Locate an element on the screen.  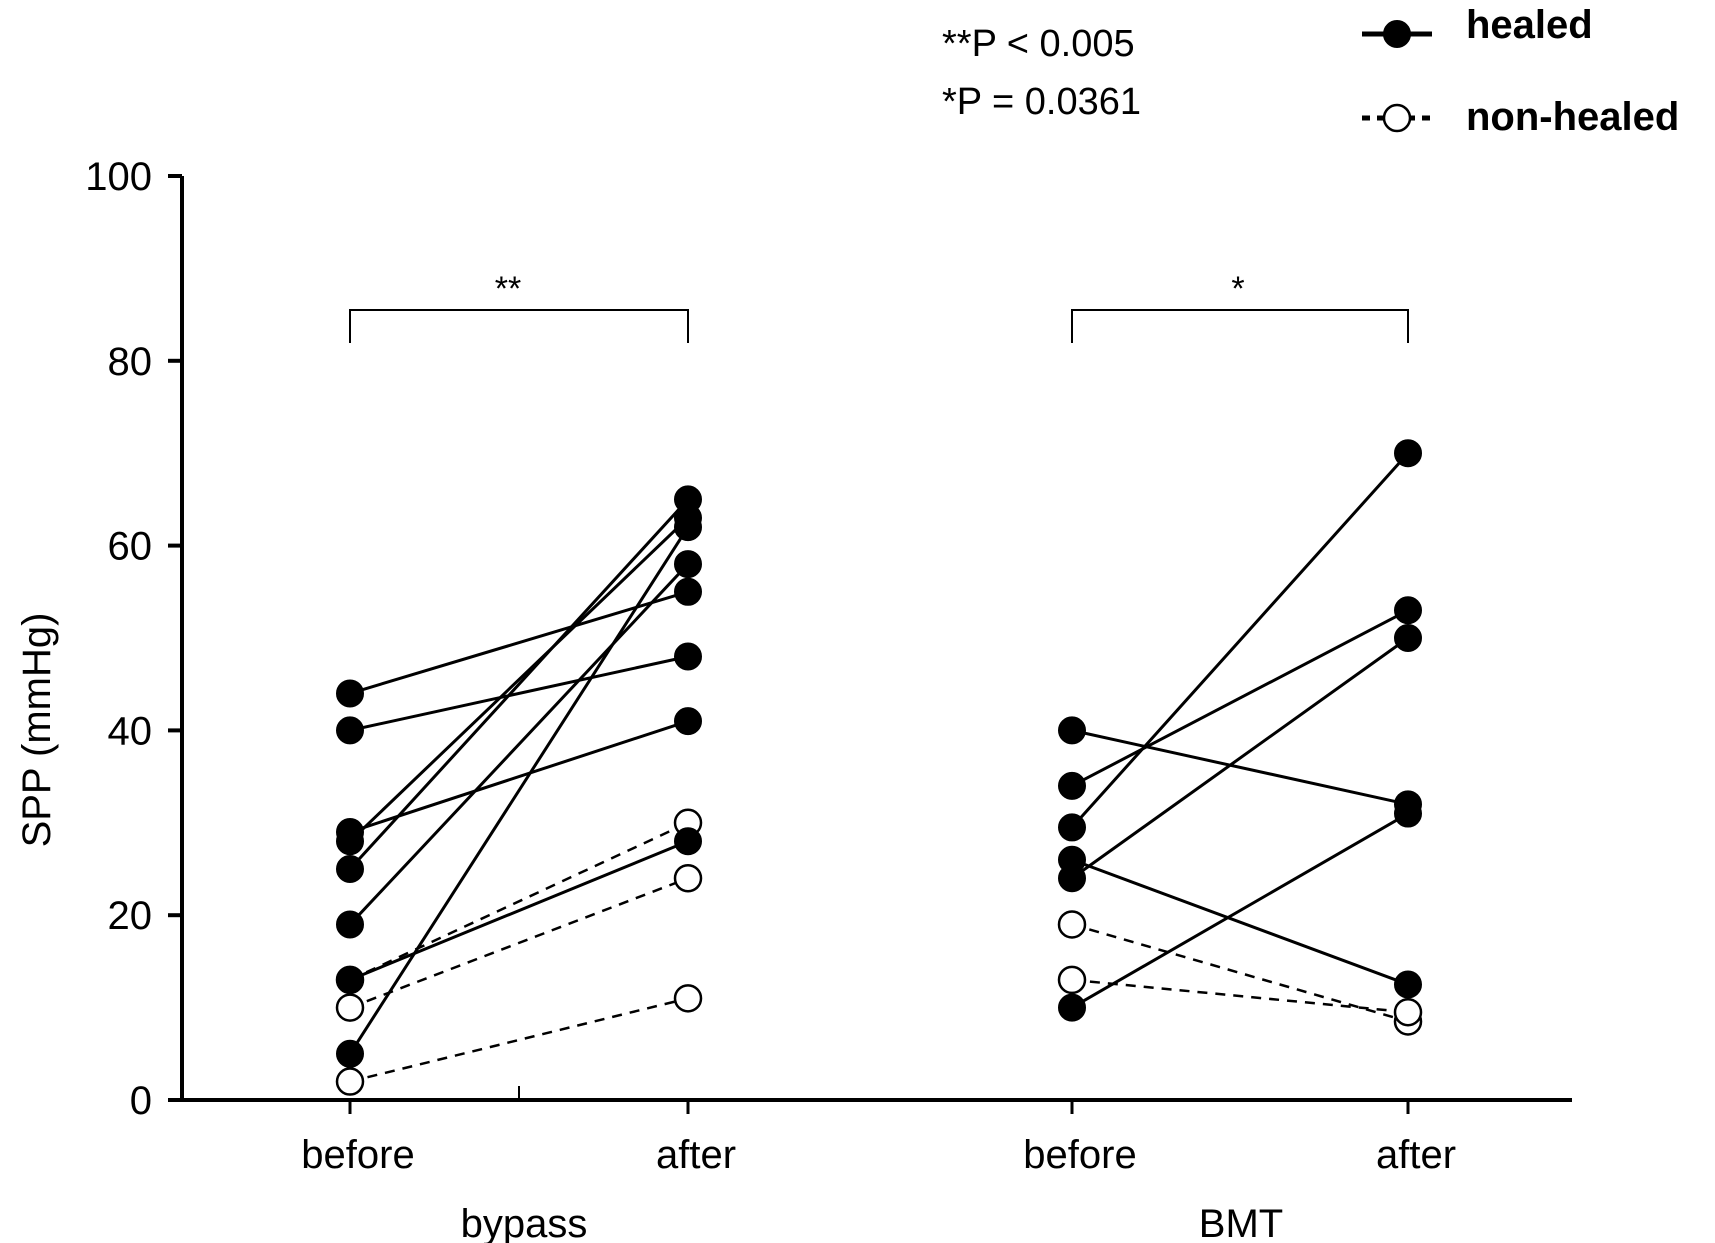
legend-item-healed: healed is located at coordinates (1477, 25).